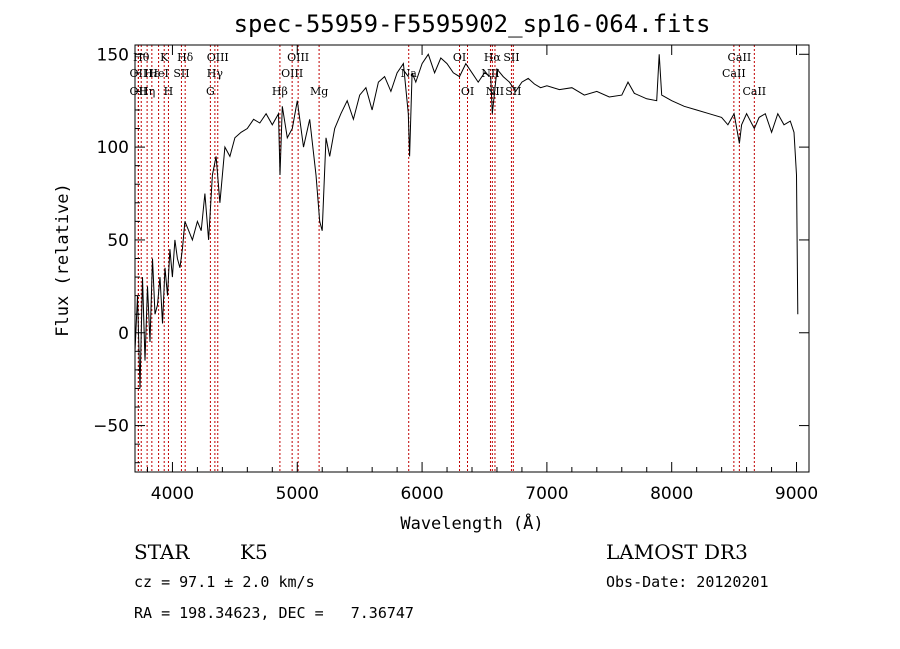 This screenshot has height=649, width=900. I want to click on line-label-4: Hε, so click(152, 73).